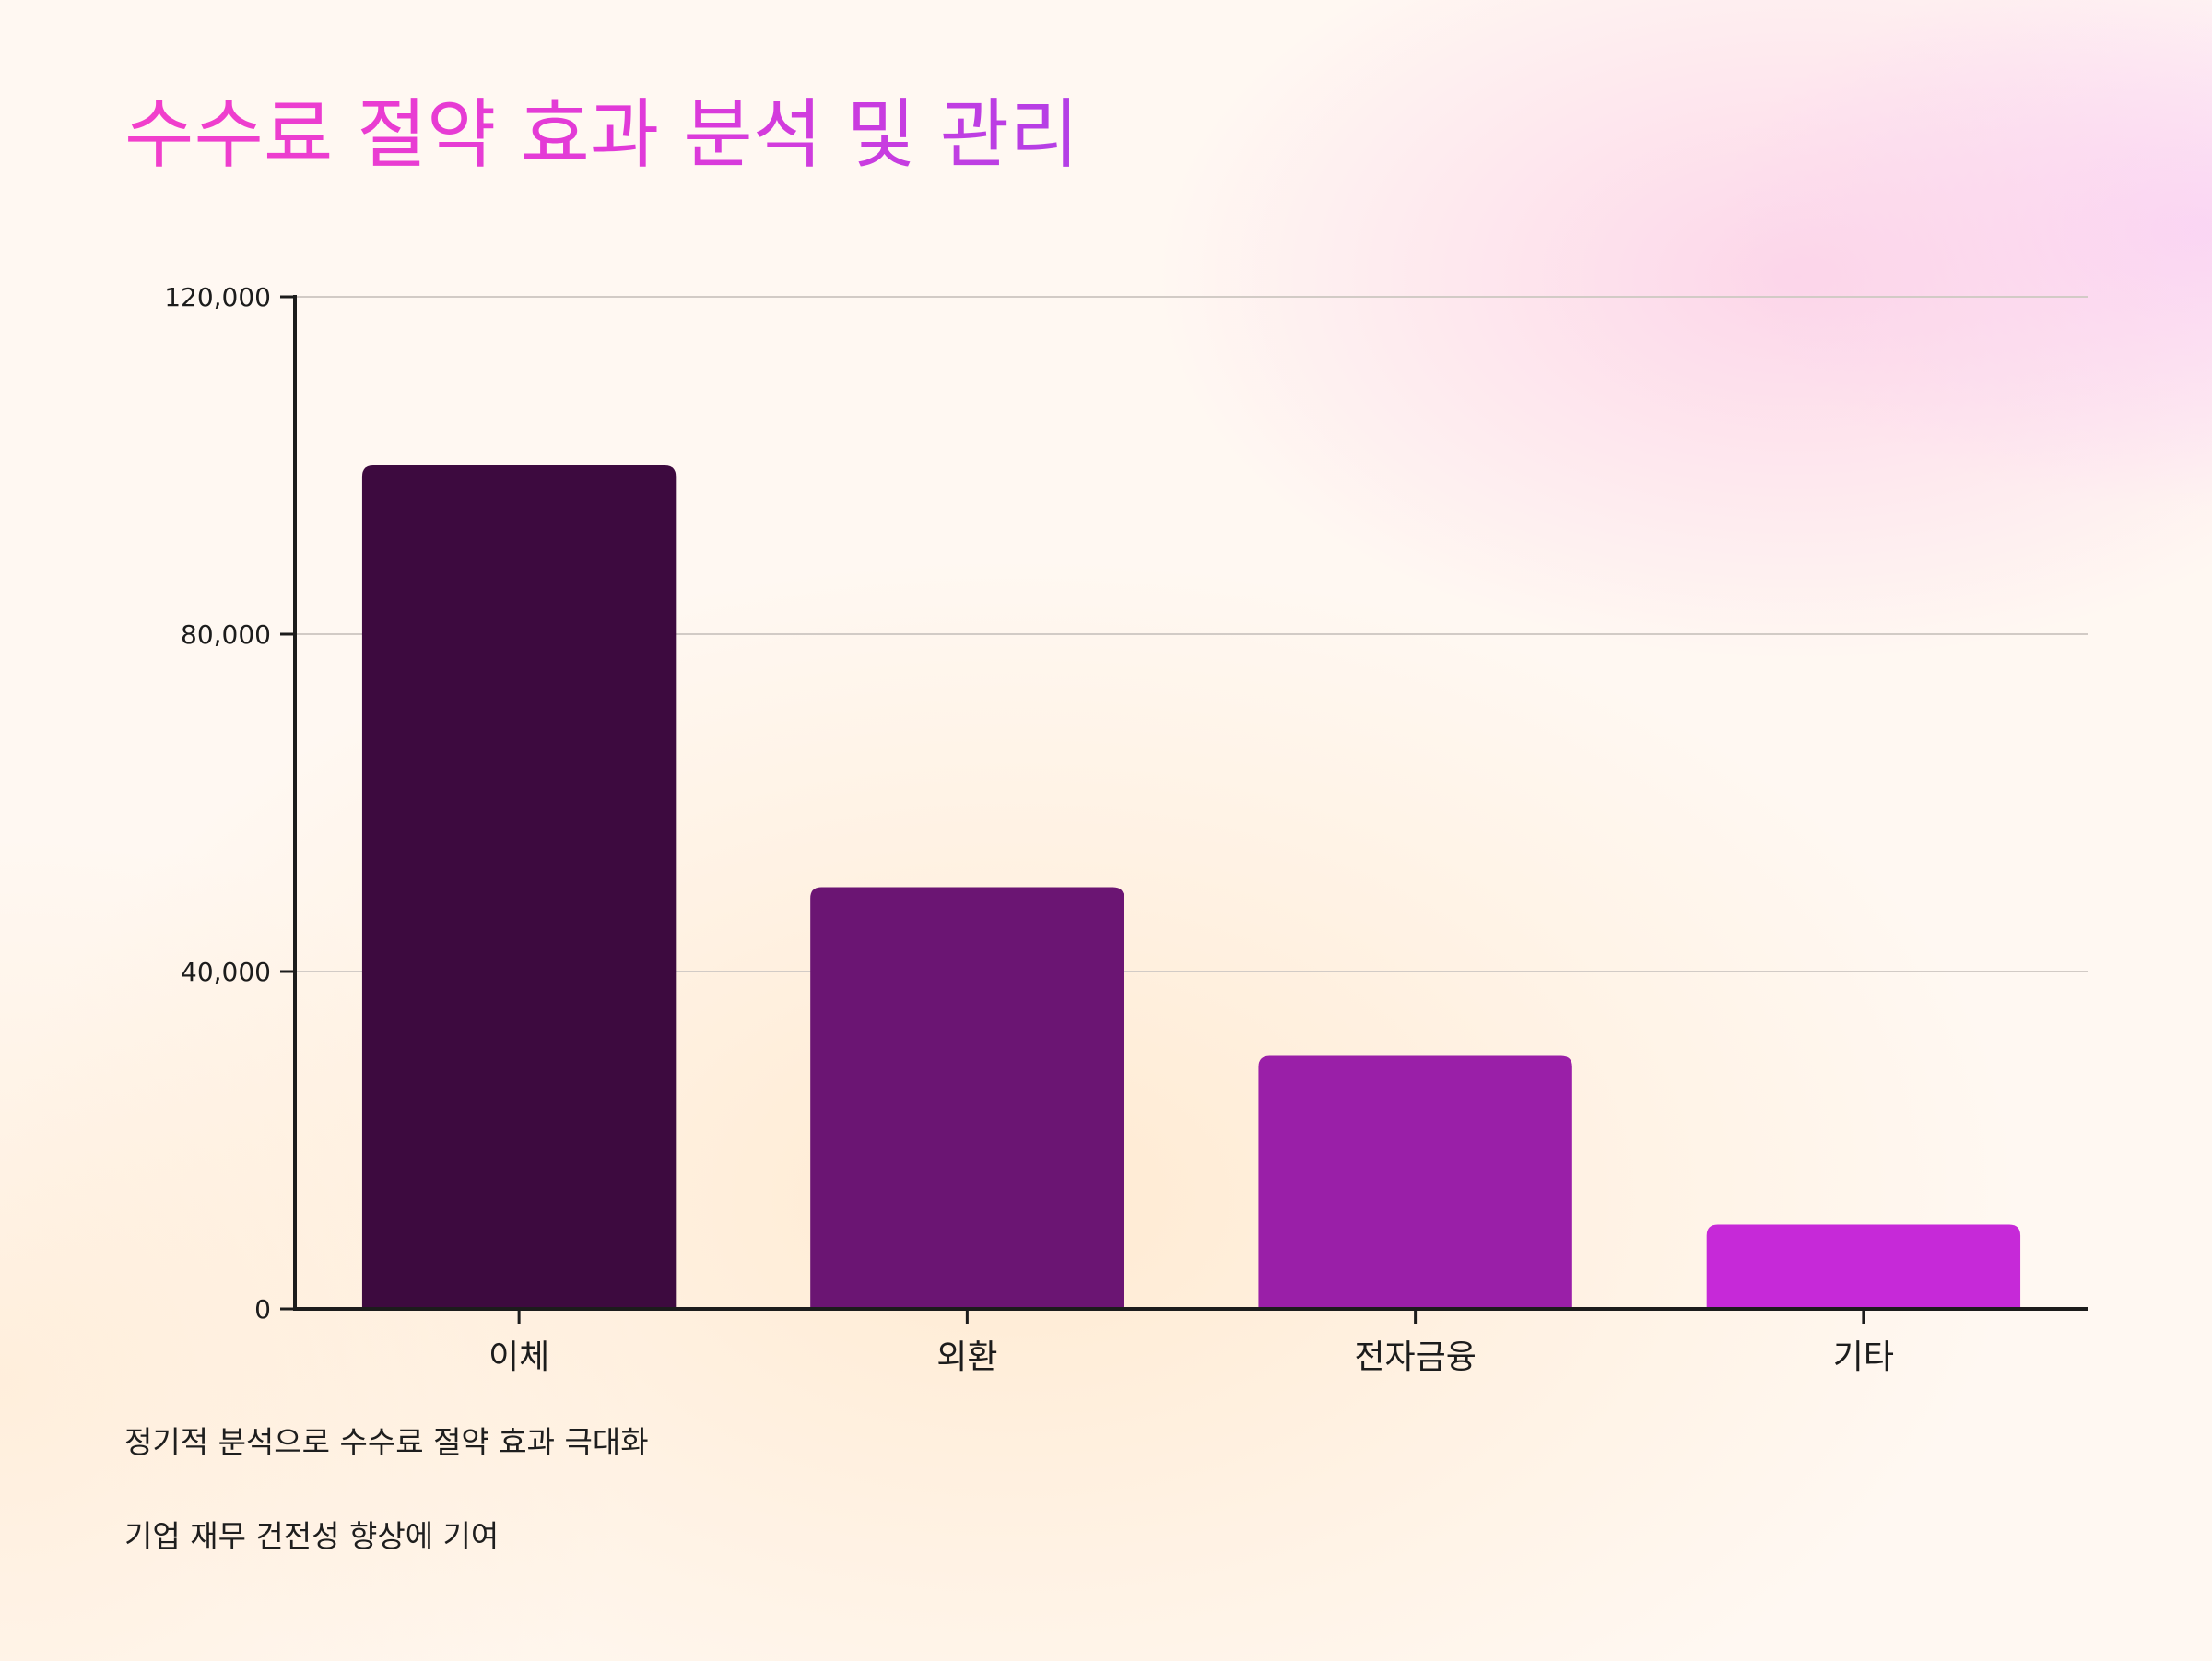 This screenshot has width=2212, height=1661. What do you see at coordinates (518, 1357) in the screenshot?
I see `x-tick-label: 이체` at bounding box center [518, 1357].